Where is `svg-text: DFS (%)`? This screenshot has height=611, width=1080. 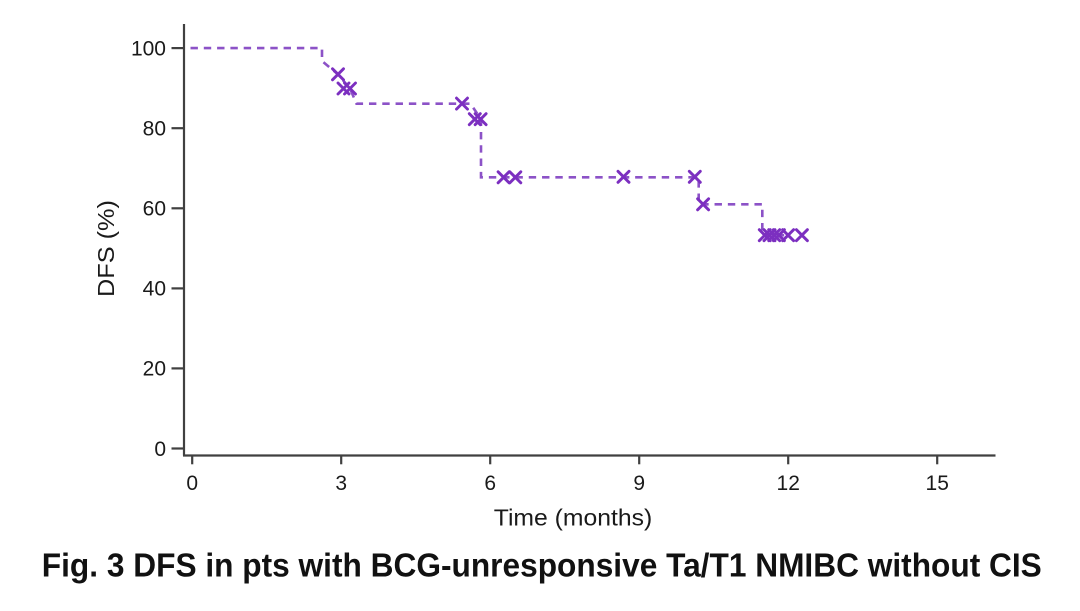
svg-text: DFS (%) is located at coordinates (106, 248).